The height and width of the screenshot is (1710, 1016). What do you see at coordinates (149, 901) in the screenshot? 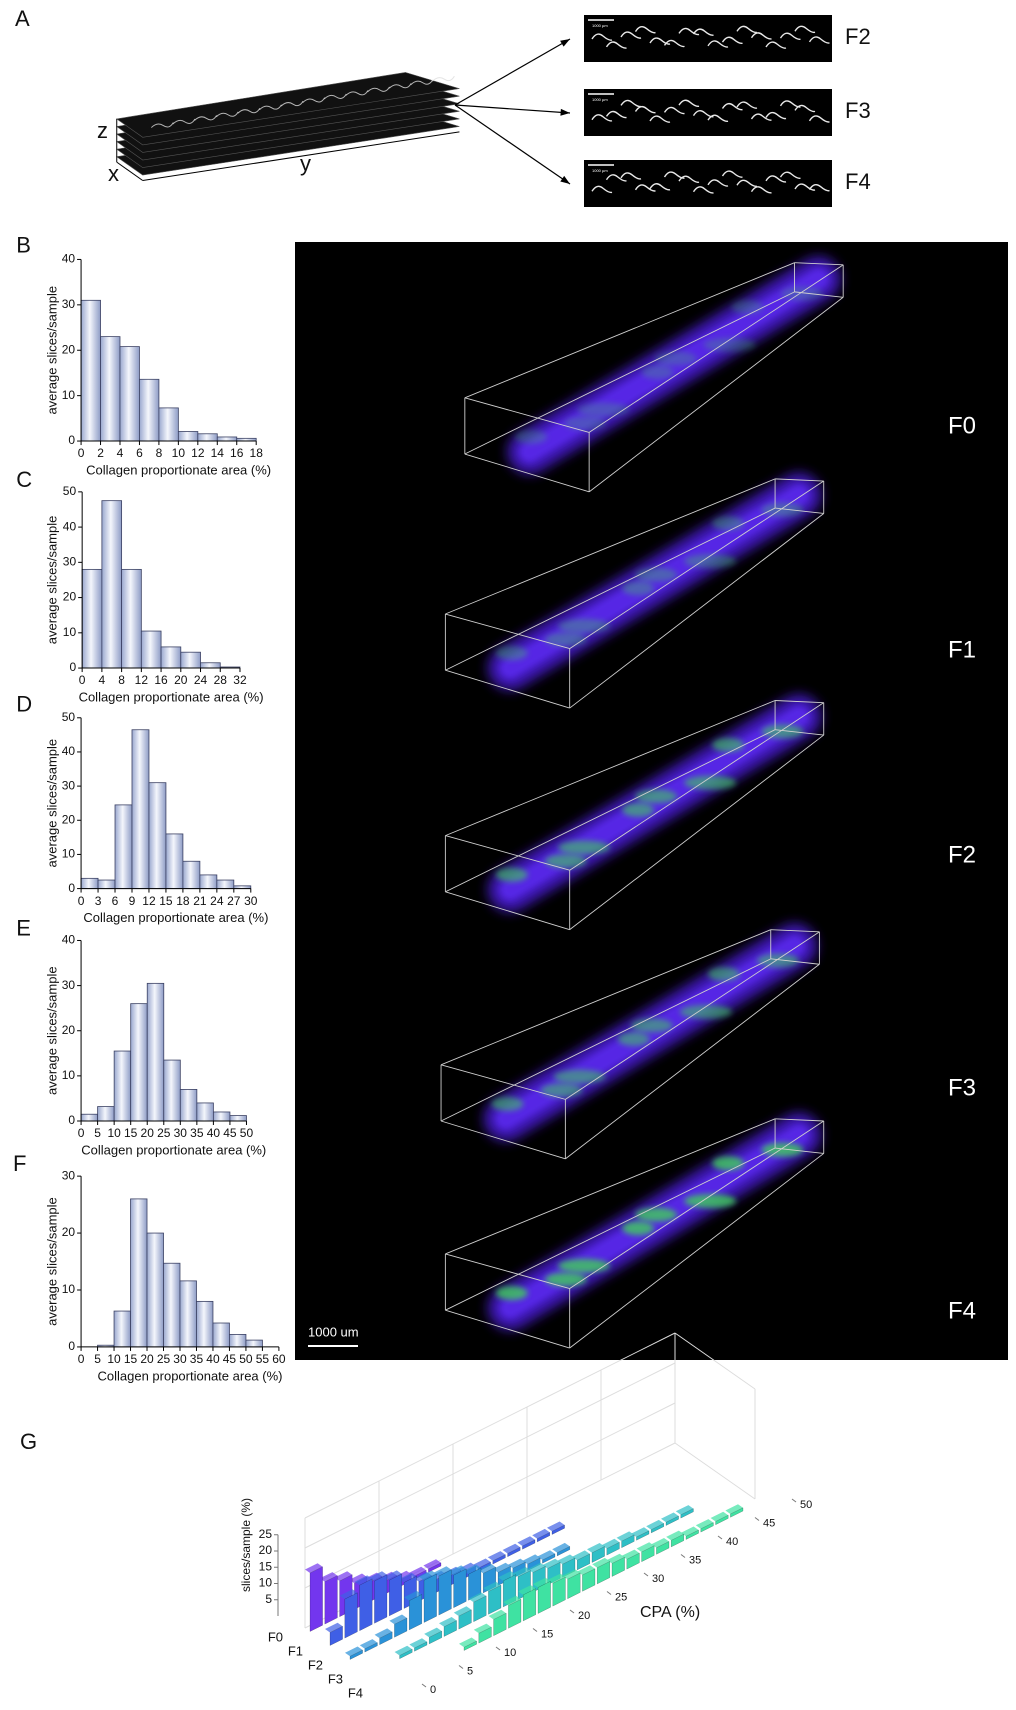
I see `x-tick-label: 12` at bounding box center [149, 901].